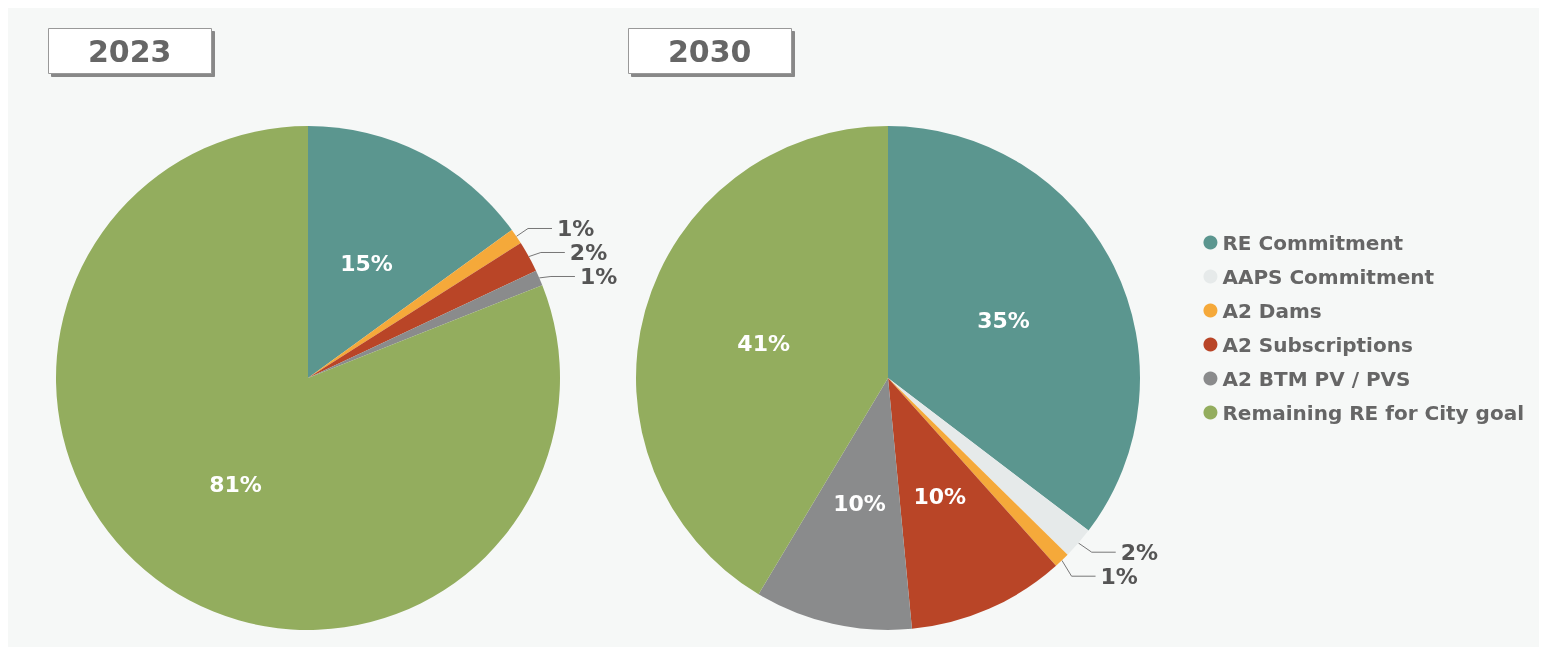  What do you see at coordinates (366, 263) in the screenshot?
I see `data-label: 15%` at bounding box center [366, 263].